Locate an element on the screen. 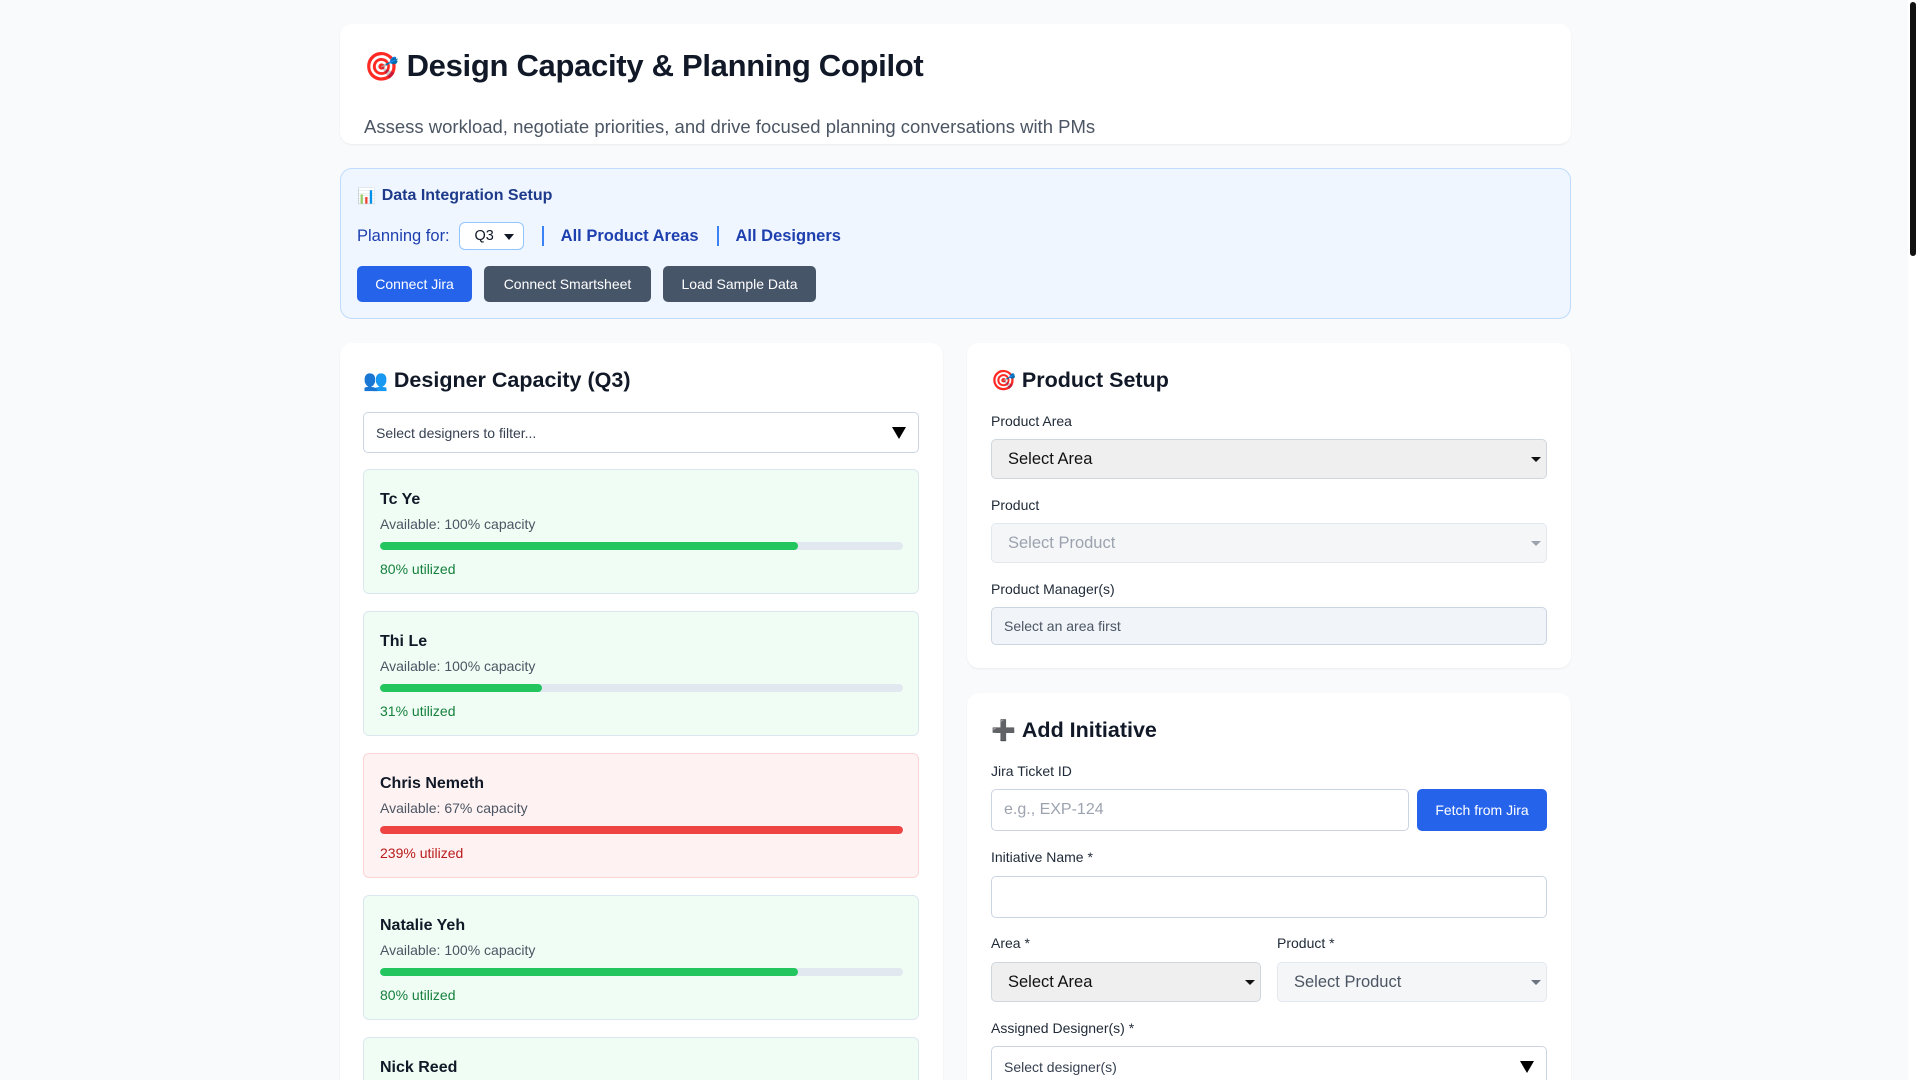 This screenshot has width=1920, height=1080. product-label: Product * is located at coordinates (1306, 943).